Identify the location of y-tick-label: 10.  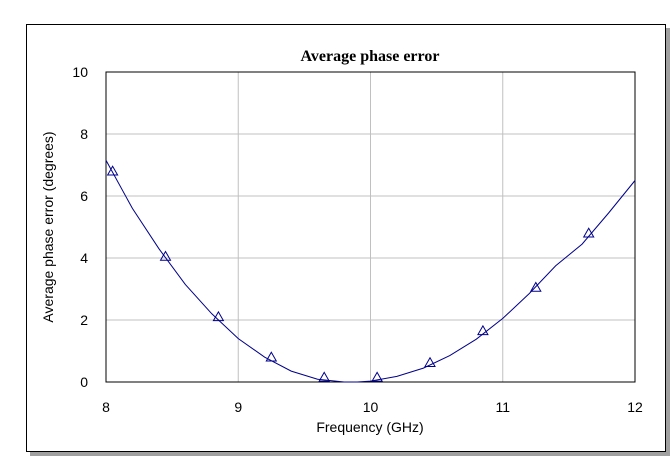
(80, 72).